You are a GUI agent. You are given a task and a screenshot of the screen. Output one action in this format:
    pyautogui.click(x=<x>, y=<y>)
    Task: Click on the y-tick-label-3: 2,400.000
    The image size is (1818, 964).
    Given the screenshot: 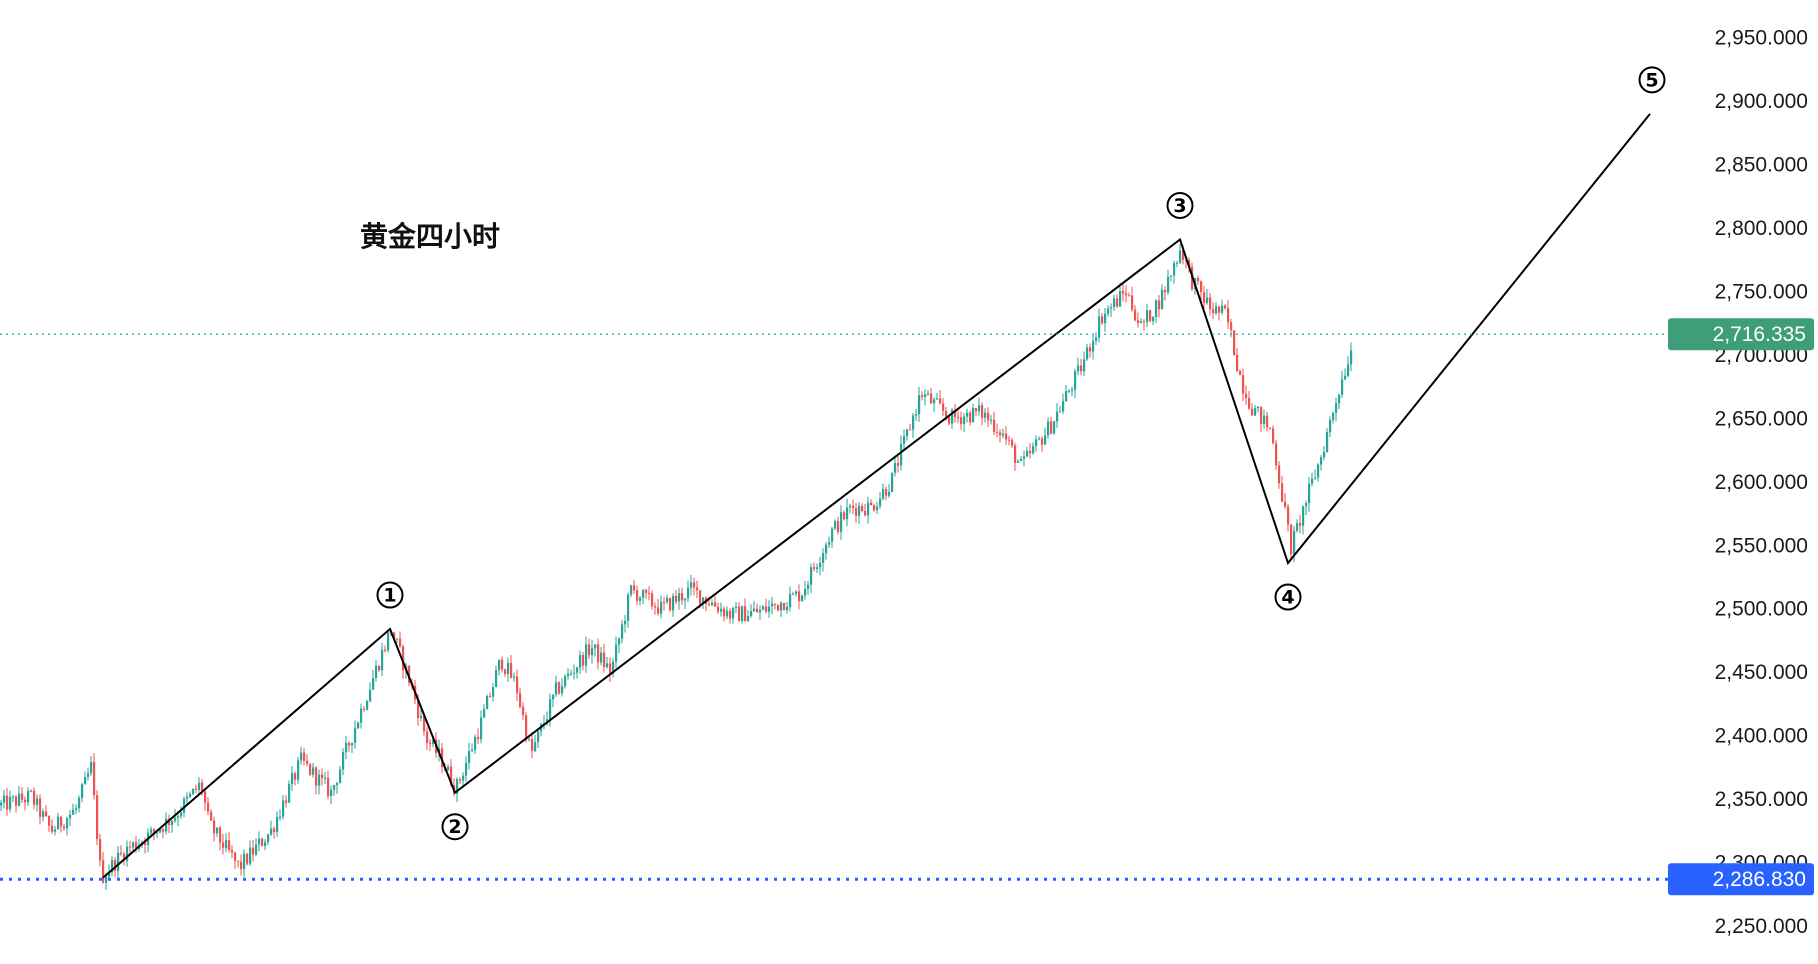 What is the action you would take?
    pyautogui.click(x=1761, y=736)
    